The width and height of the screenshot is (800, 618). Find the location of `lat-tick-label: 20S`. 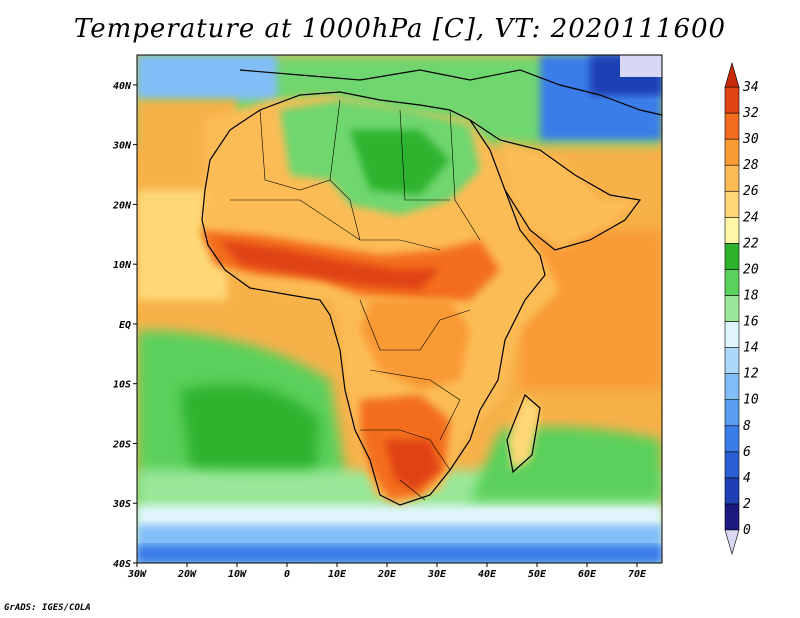

lat-tick-label: 20S is located at coordinates (121, 444).